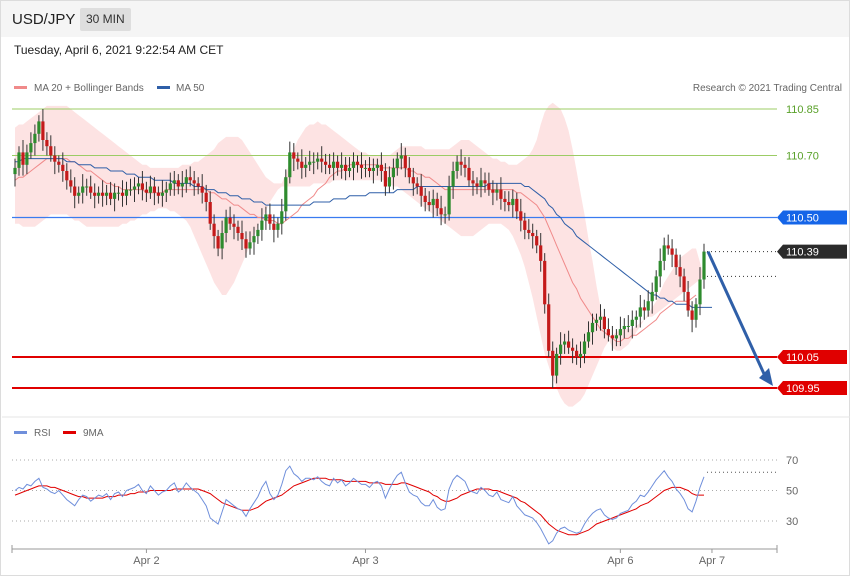 The height and width of the screenshot is (577, 850). Describe the element at coordinates (620, 561) in the screenshot. I see `x-label-Apr 6: Apr 6` at that location.